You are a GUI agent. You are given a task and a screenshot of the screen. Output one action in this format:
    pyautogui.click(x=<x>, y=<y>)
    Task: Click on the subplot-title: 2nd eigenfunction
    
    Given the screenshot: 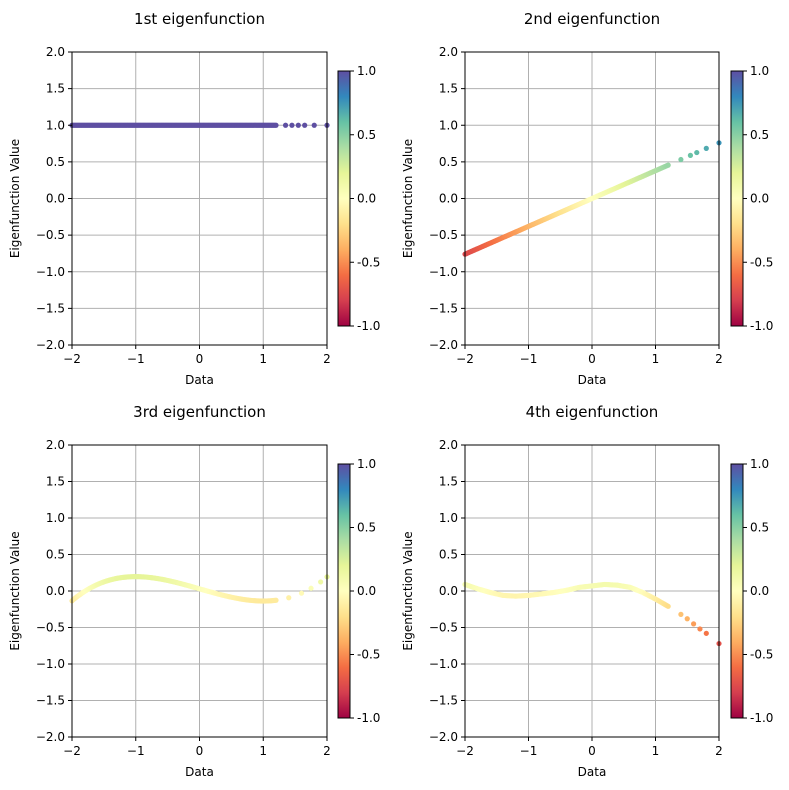 What is the action you would take?
    pyautogui.click(x=592, y=19)
    